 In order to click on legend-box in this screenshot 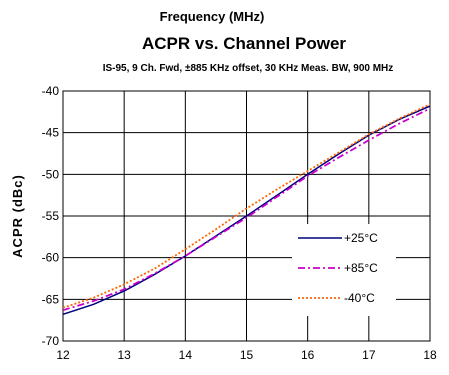, I will do `click(344, 270)`.